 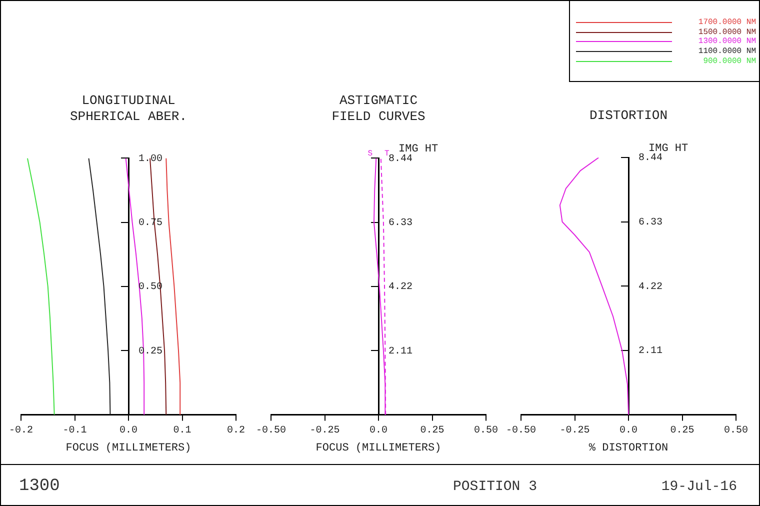 I want to click on text: 1300.0000 NM, so click(x=727, y=42).